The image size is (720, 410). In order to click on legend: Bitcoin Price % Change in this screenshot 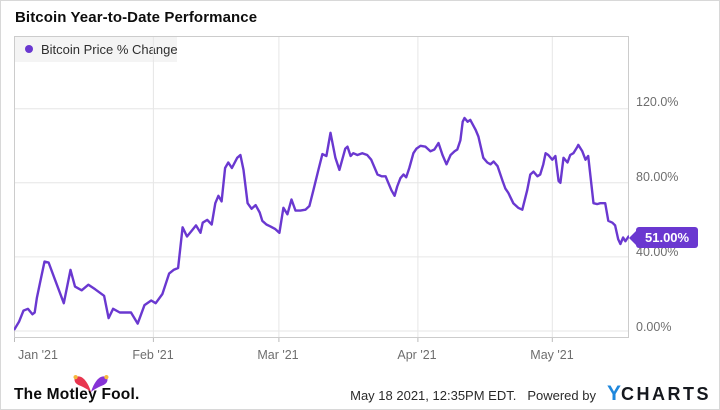, I will do `click(96, 49)`.